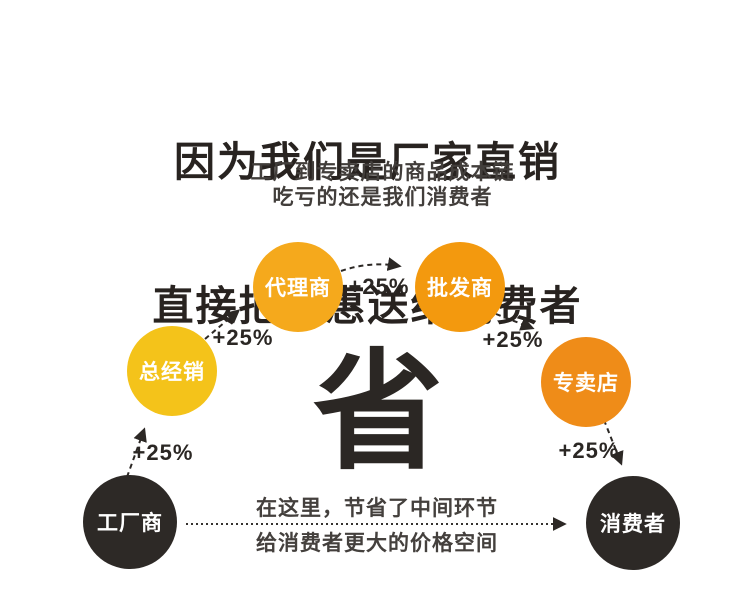 The height and width of the screenshot is (607, 735). Describe the element at coordinates (382, 172) in the screenshot. I see `subtitle-line-1: 工厂到专卖店的商品成本链` at that location.